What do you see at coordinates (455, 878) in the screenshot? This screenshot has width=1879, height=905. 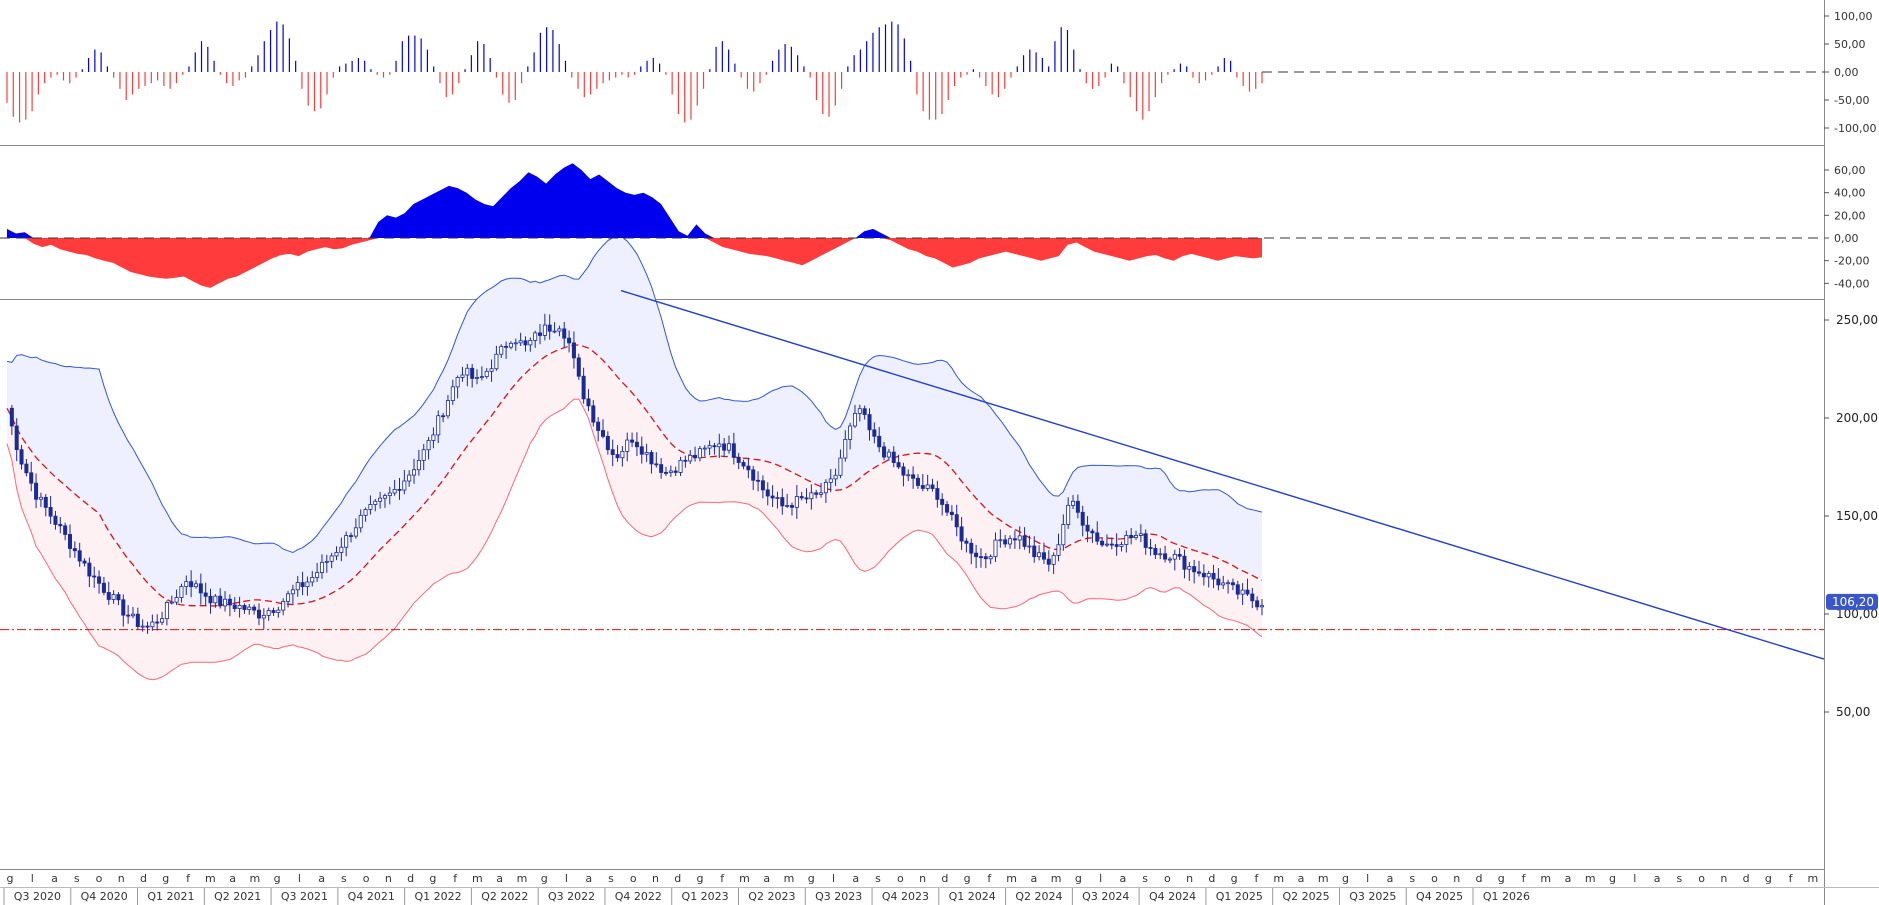 I see `month-label: f` at bounding box center [455, 878].